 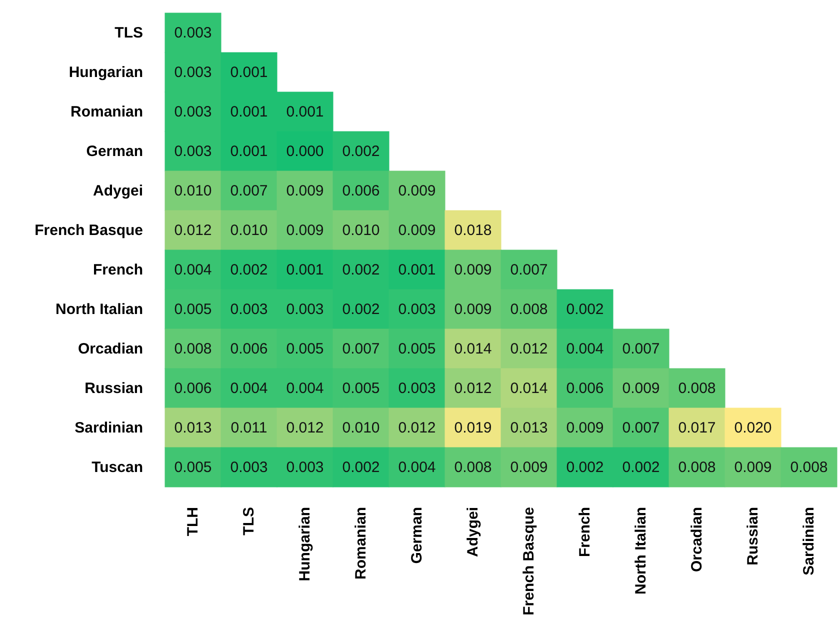 I want to click on x-tick-label: North Italian, so click(x=641, y=551).